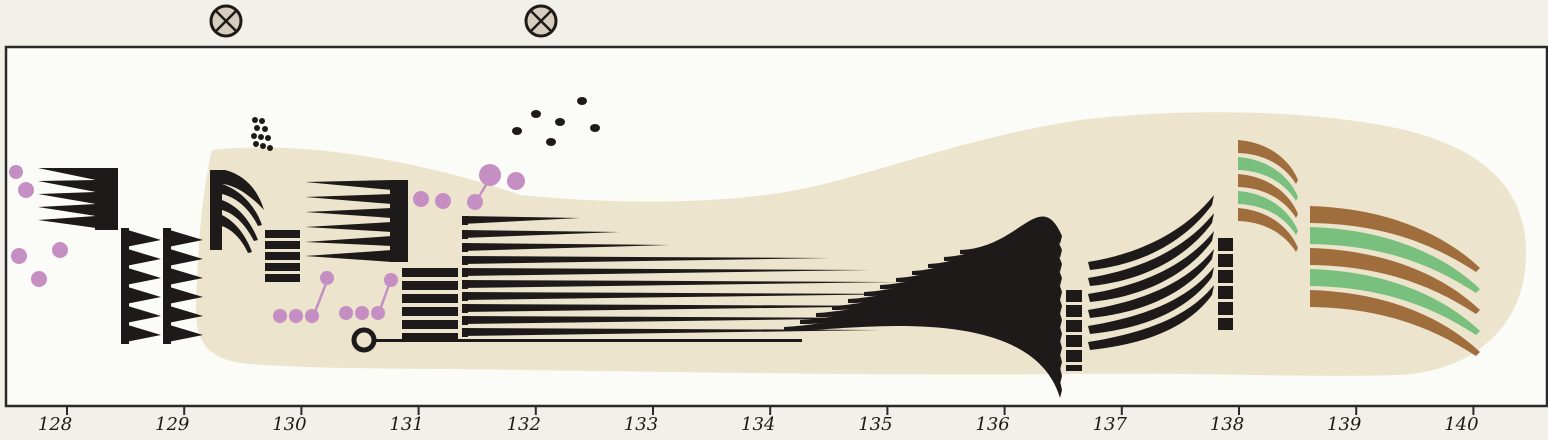 The image size is (1548, 440). What do you see at coordinates (289, 424) in the screenshot?
I see `ruler-label-130: 130` at bounding box center [289, 424].